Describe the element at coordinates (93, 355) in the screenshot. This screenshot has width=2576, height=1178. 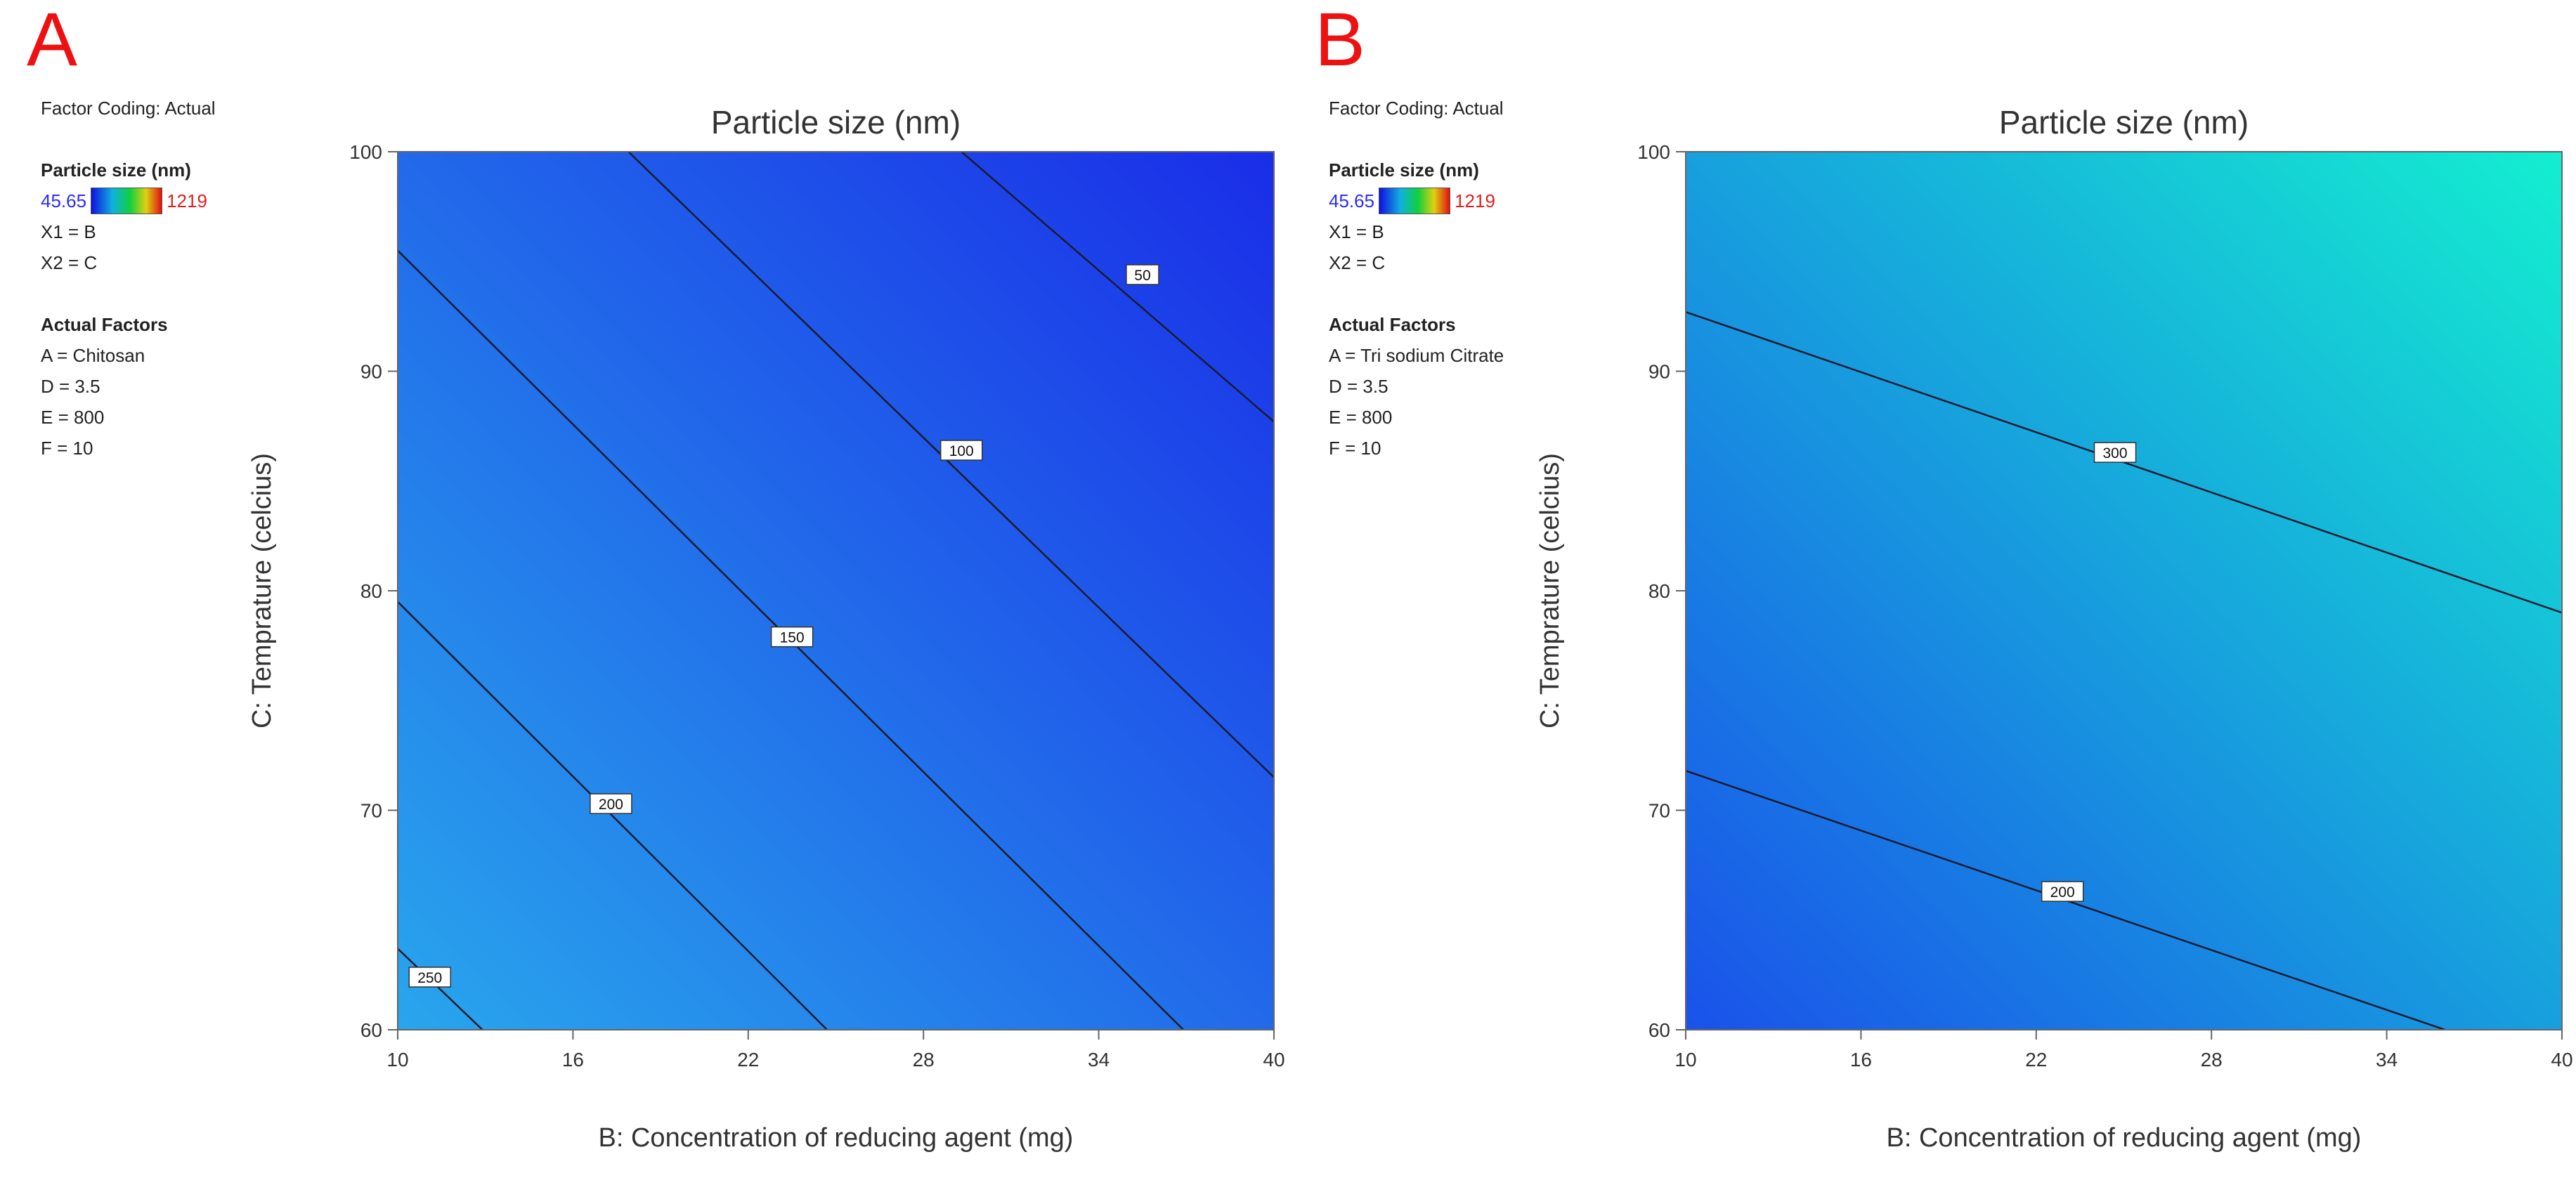
I see `factor-a: A = Chitosan` at that location.